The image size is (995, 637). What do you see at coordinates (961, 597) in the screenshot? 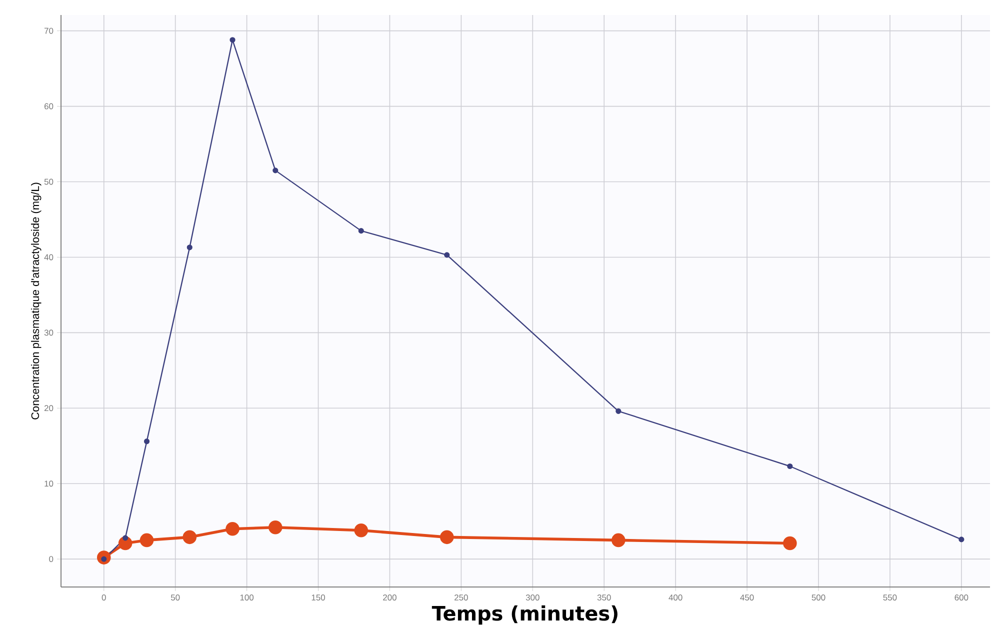
I see `x-tick-label: 600` at bounding box center [961, 597].